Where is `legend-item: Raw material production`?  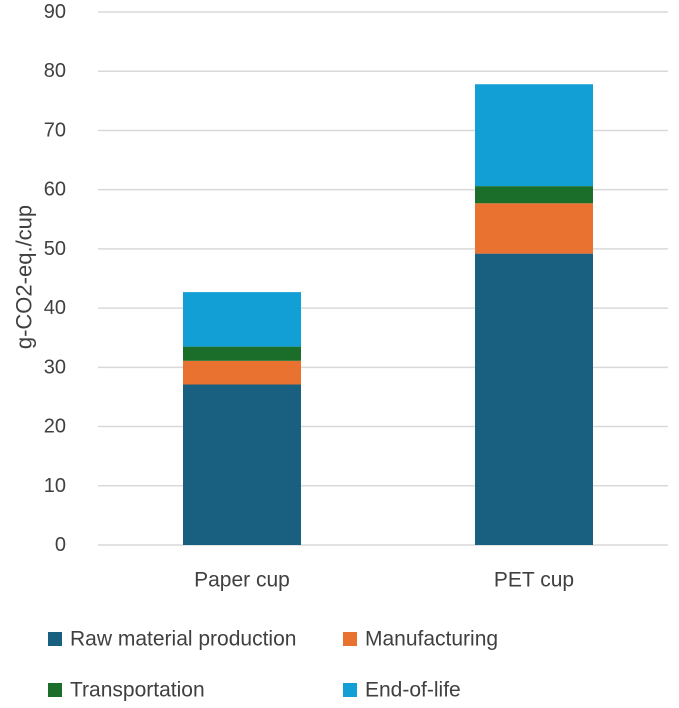
legend-item: Raw material production is located at coordinates (172, 639).